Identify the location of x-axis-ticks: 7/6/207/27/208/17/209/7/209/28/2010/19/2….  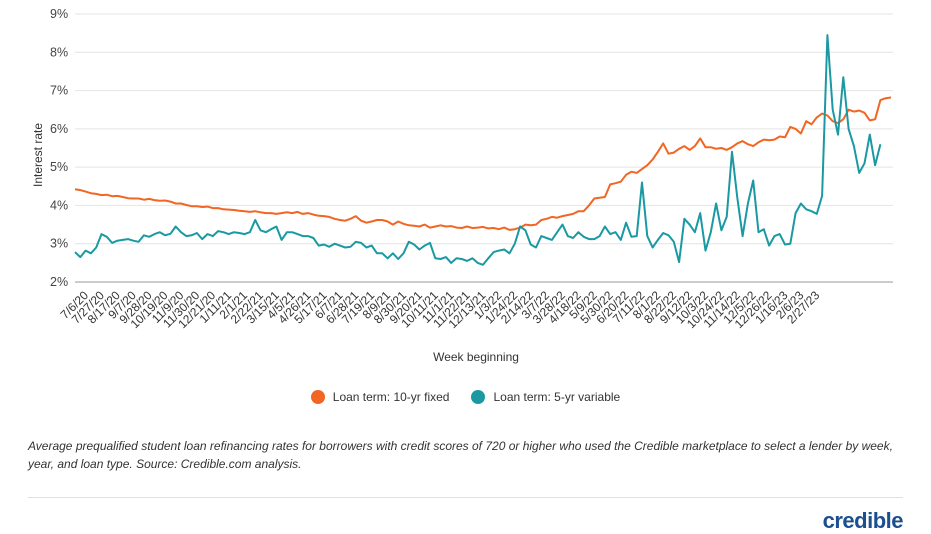
(440, 309).